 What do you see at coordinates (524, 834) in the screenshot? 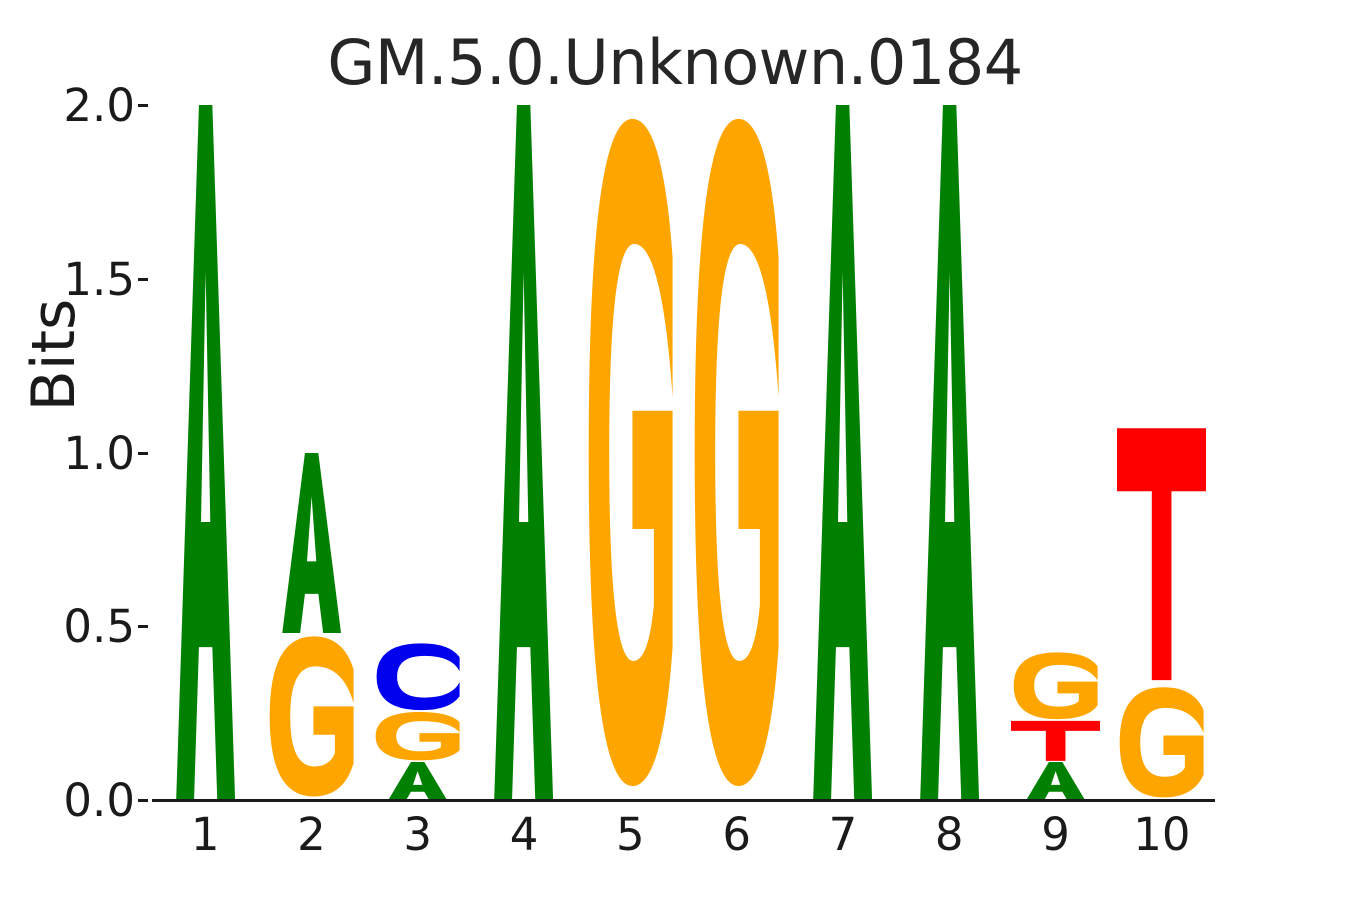
I see `x-tick-label-4: 4` at bounding box center [524, 834].